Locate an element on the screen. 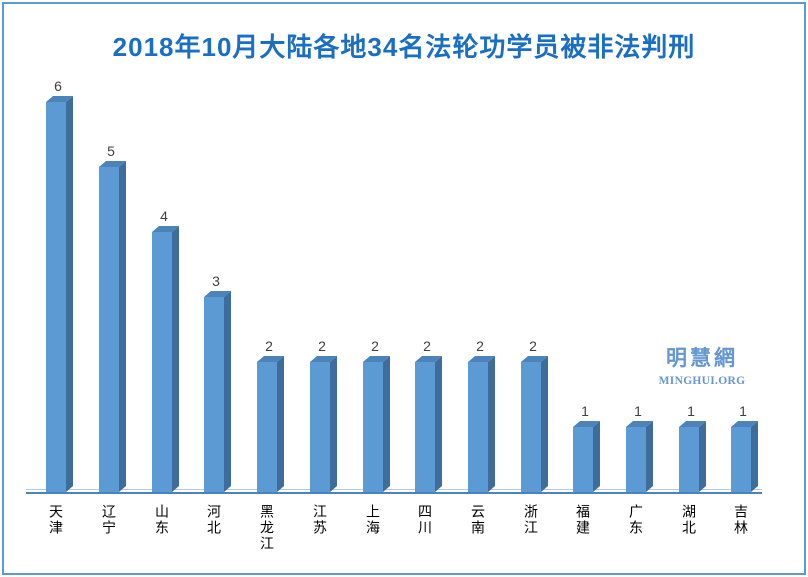 Image resolution: width=808 pixels, height=577 pixels. chart-title: 2018年10月大陆各地34名法轮功学员被非法判刑 is located at coordinates (404, 47).